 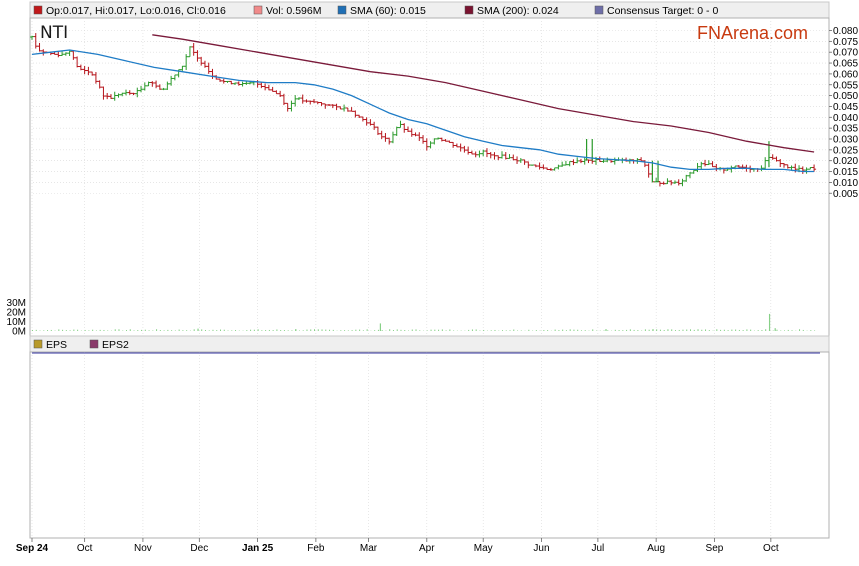 I want to click on y-tick-label: 0.065, so click(x=845, y=64).